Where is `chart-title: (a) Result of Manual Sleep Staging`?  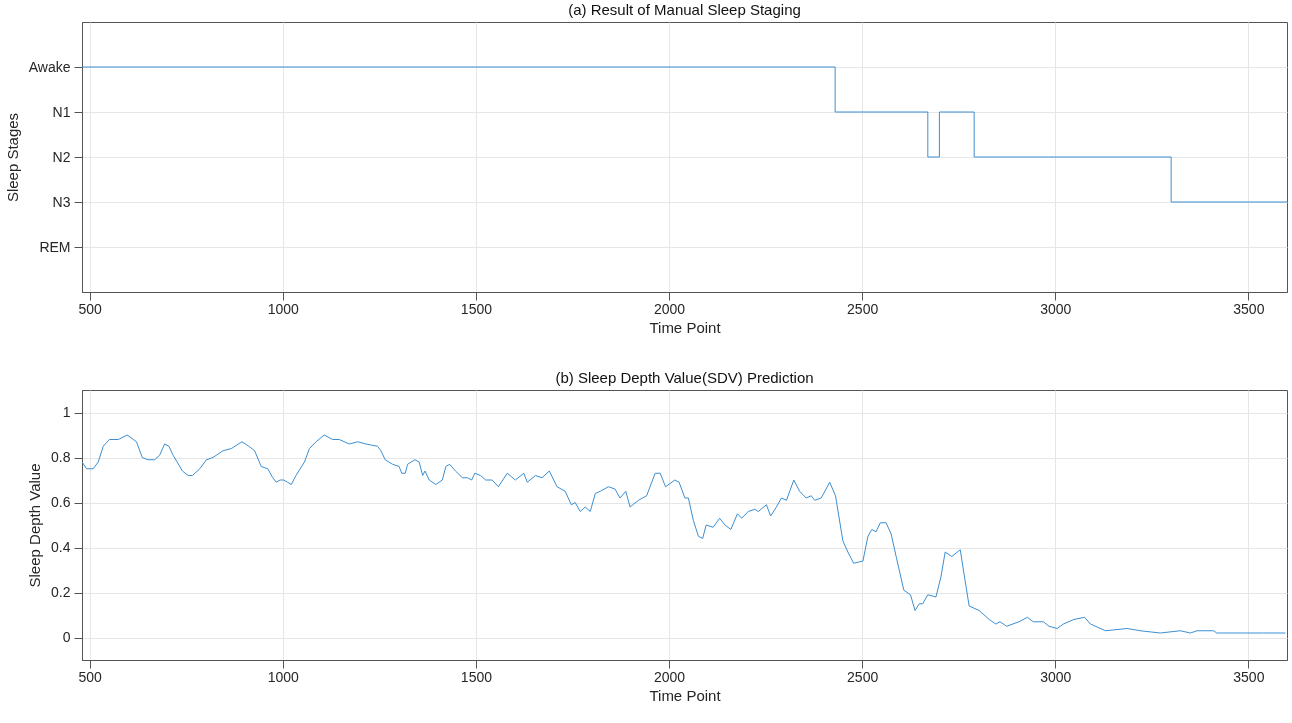 chart-title: (a) Result of Manual Sleep Staging is located at coordinates (684, 9).